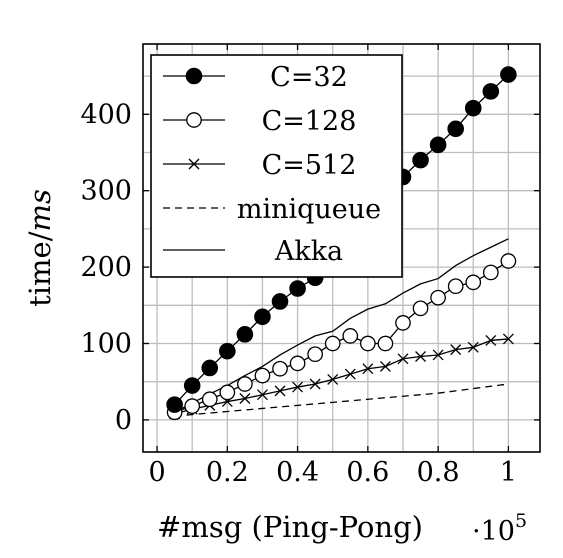 This screenshot has width=563, height=558. What do you see at coordinates (259, 121) in the screenshot?
I see `legend-item-c-128: C=128` at bounding box center [259, 121].